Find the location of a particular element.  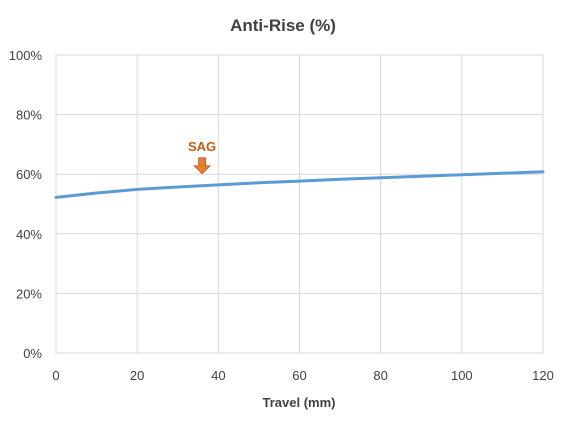

series-line is located at coordinates (299, 184).